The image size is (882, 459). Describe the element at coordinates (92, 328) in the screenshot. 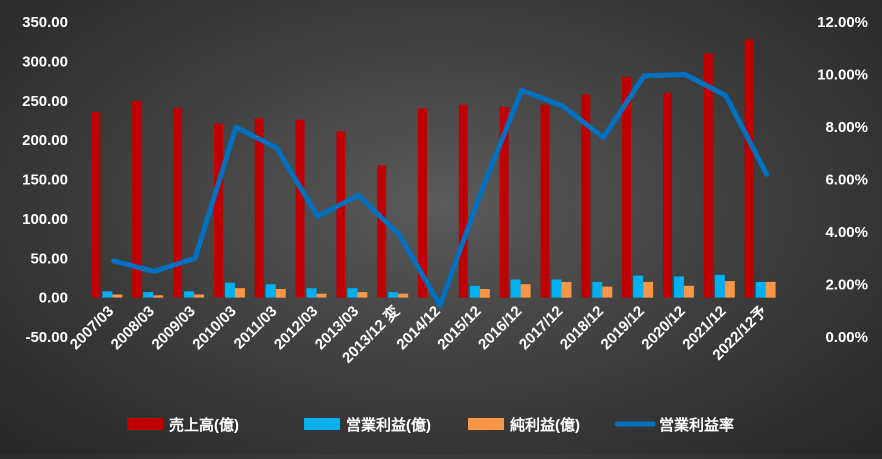

I see `x-tick-label: 2007/03` at that location.